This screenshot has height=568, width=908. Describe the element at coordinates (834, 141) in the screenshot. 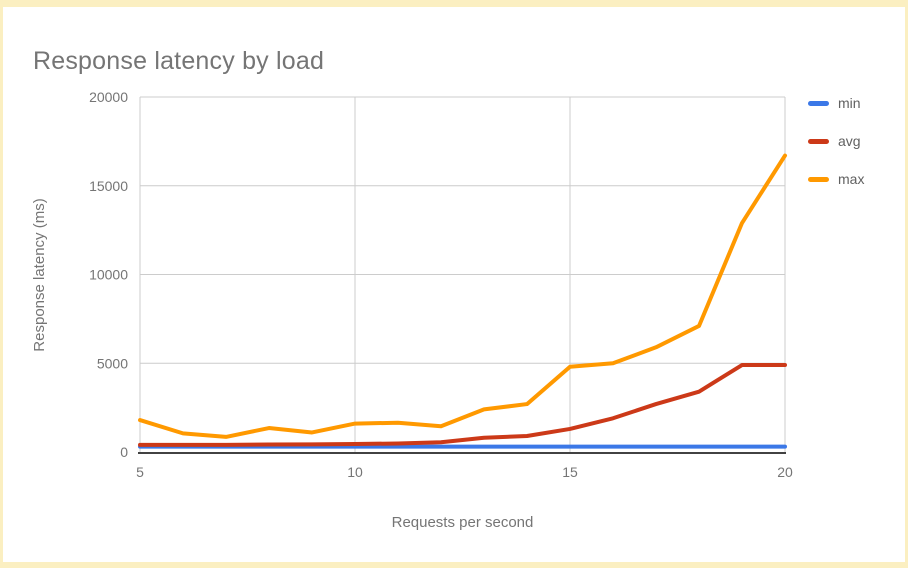

I see `legend-item-avg: avg` at that location.